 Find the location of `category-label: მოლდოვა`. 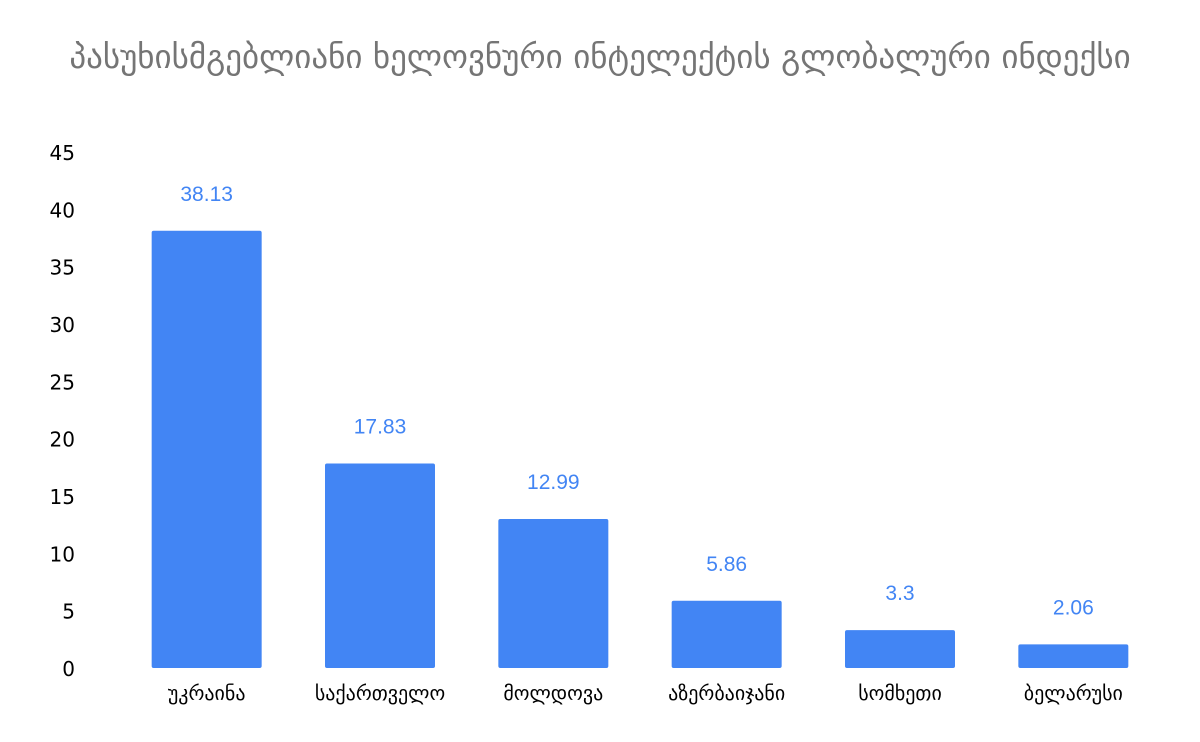

category-label: მოლდოვა is located at coordinates (553, 693).